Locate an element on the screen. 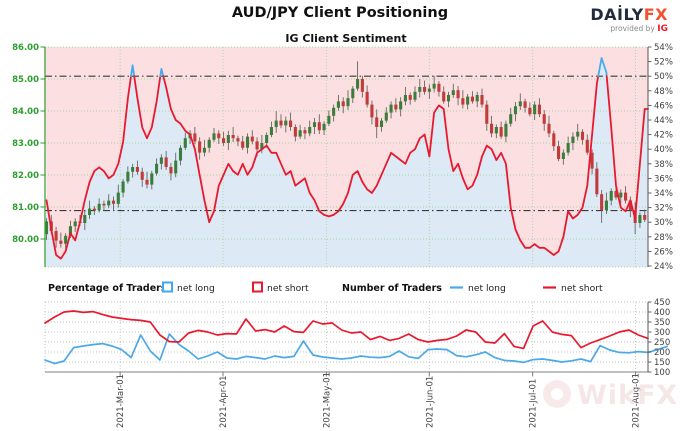 This screenshot has height=431, width=680. date-tick-label: 2021-Mar-01 is located at coordinates (121, 401).